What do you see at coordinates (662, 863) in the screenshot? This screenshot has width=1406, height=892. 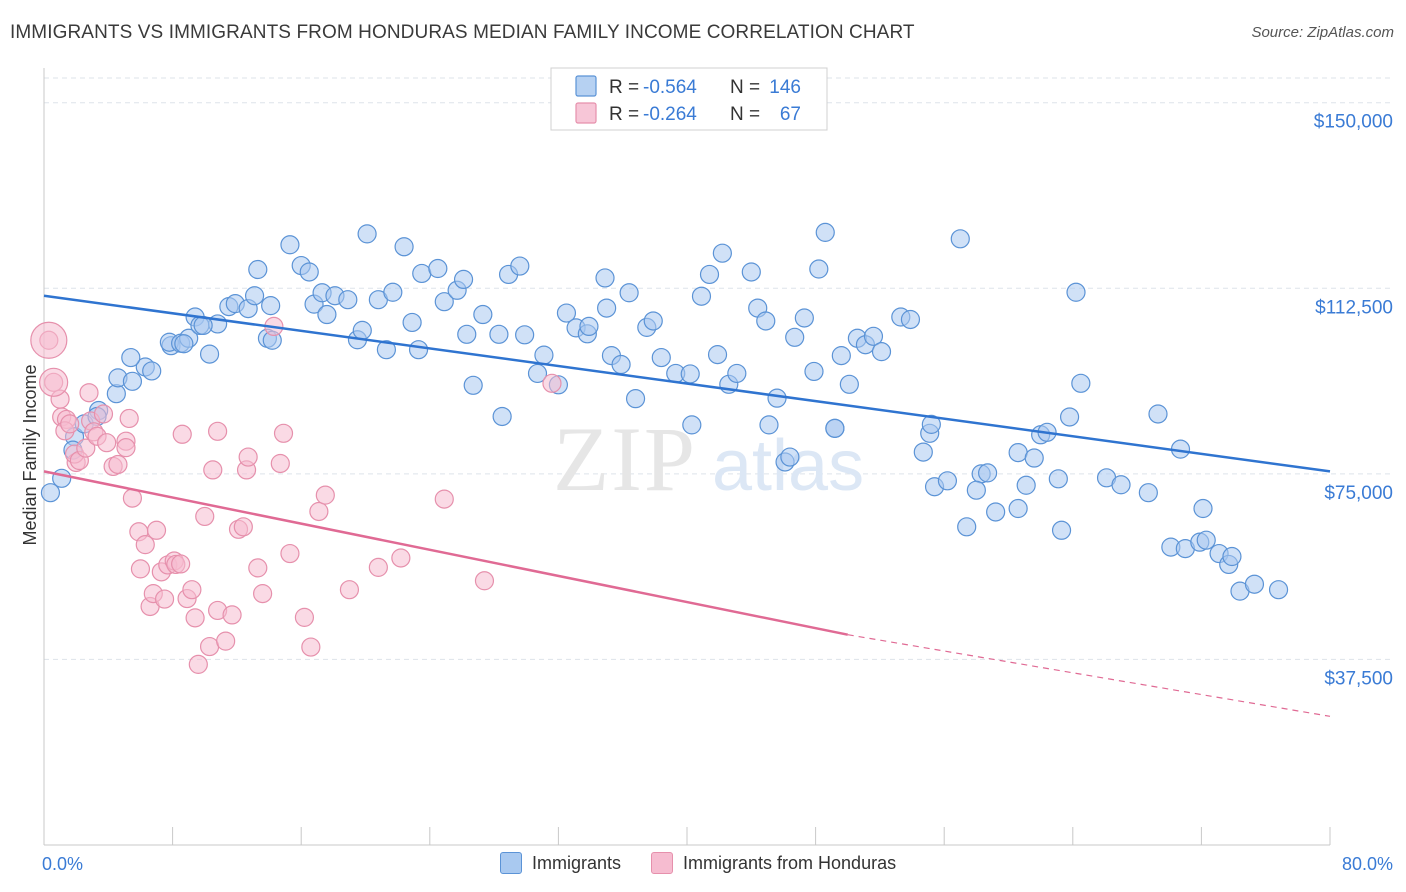 I see `legend-swatch-honduras` at bounding box center [662, 863].